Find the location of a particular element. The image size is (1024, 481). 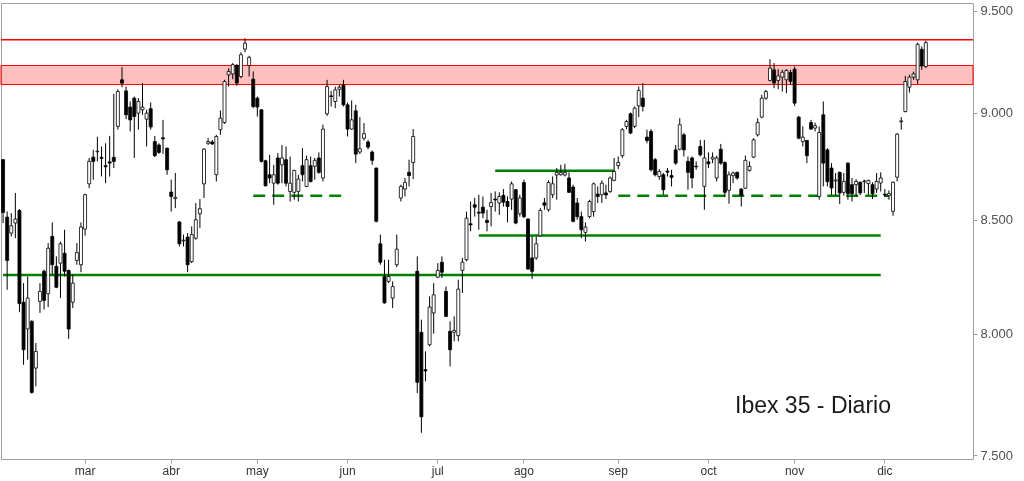

x-tick-label: nov is located at coordinates (794, 470).